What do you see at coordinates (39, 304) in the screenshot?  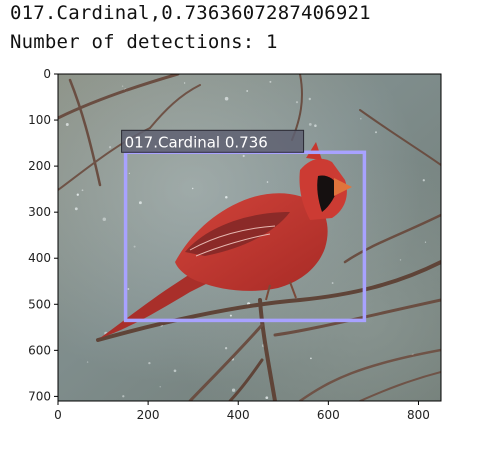 I see `y-tick-label: 500` at bounding box center [39, 304].